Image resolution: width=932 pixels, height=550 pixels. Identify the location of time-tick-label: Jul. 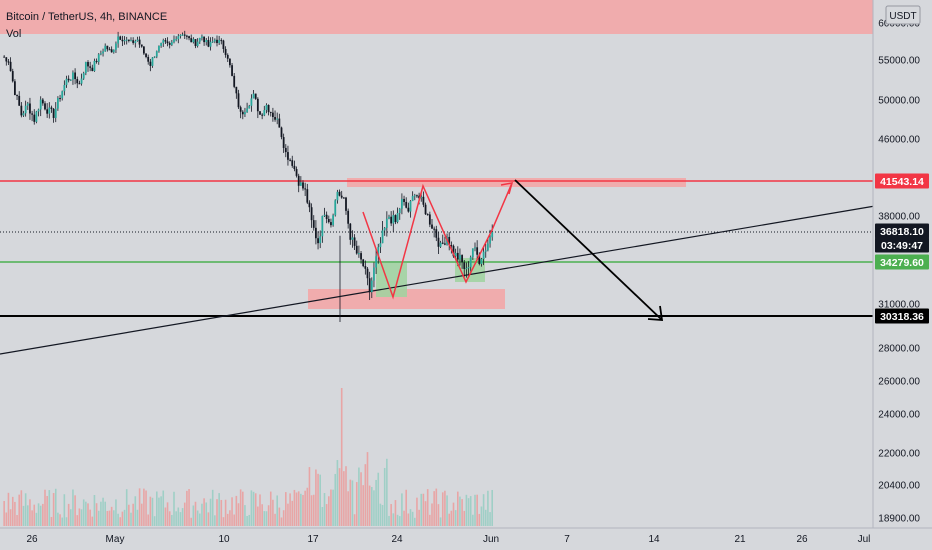
(864, 539).